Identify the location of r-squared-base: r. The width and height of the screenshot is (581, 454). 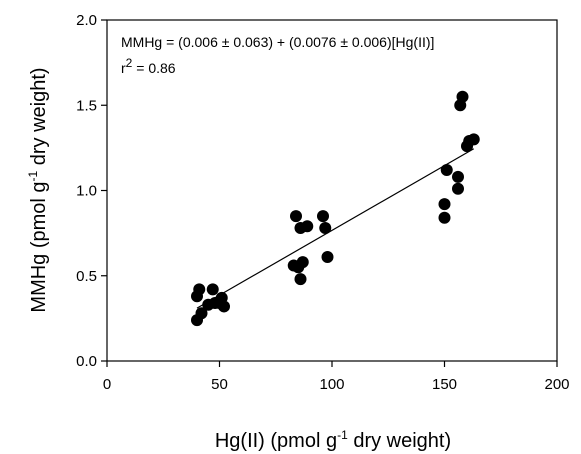
(123, 68).